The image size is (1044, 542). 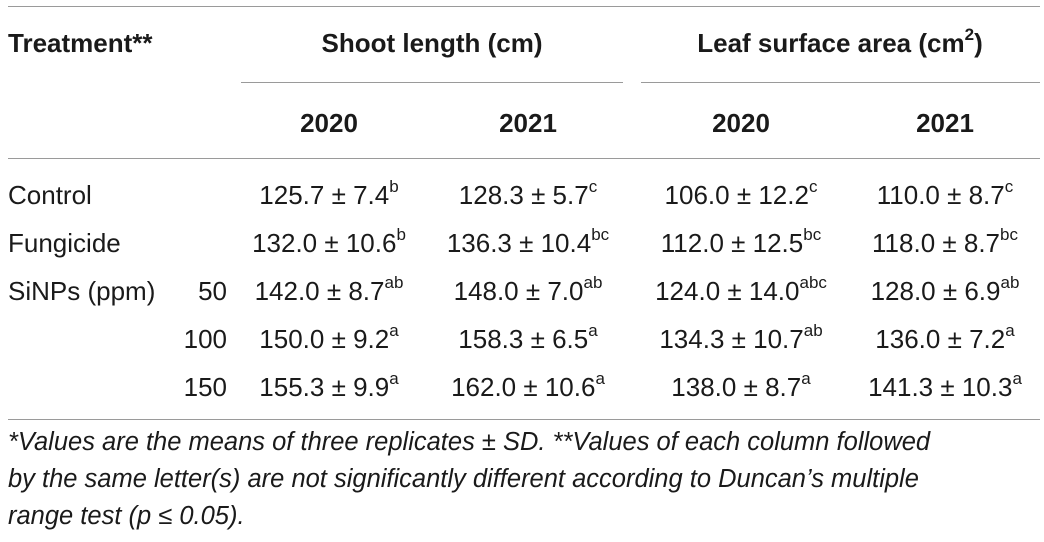 I want to click on cell-value: 118.0 ± 8.7, so click(x=936, y=243).